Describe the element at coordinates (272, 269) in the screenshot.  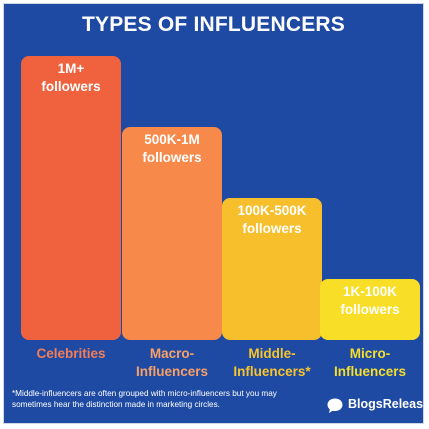
I see `bar-3: 100K-500K followers` at that location.